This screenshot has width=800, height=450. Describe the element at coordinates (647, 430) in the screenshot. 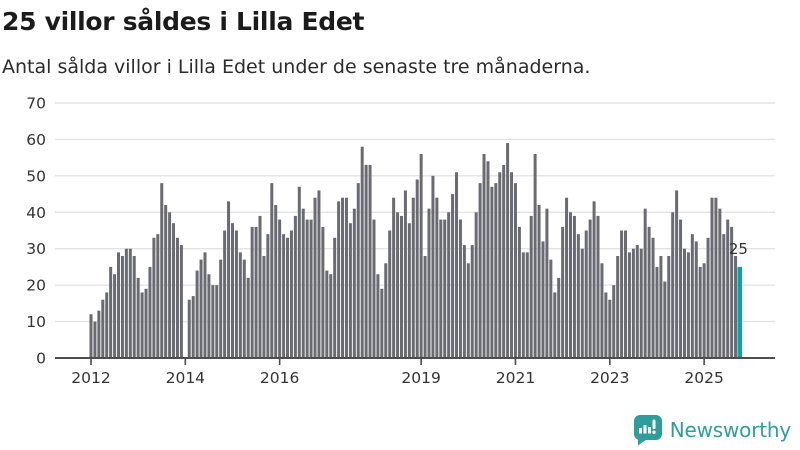

I see `newsworthy-icon` at that location.